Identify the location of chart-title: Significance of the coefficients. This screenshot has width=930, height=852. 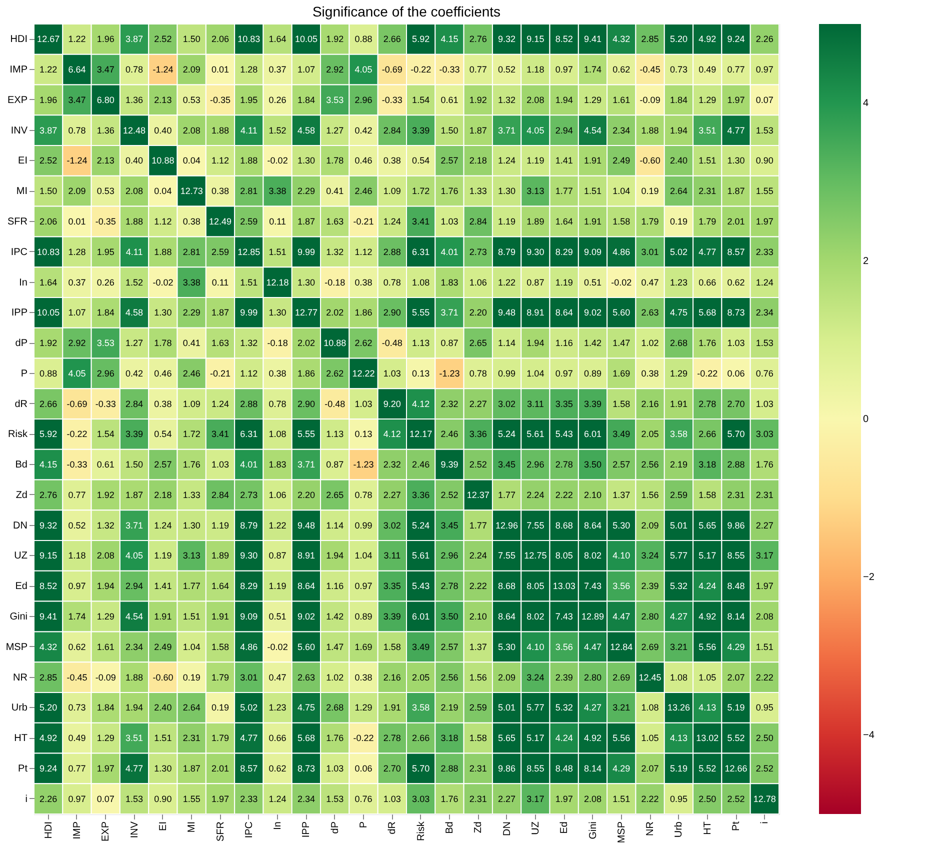
(406, 12).